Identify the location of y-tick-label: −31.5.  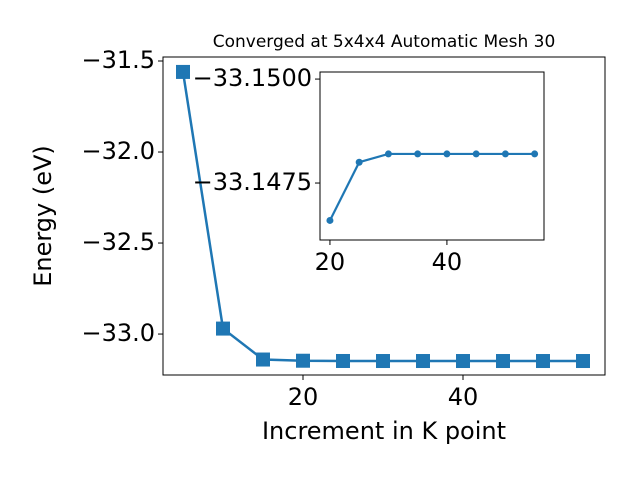
(118, 60).